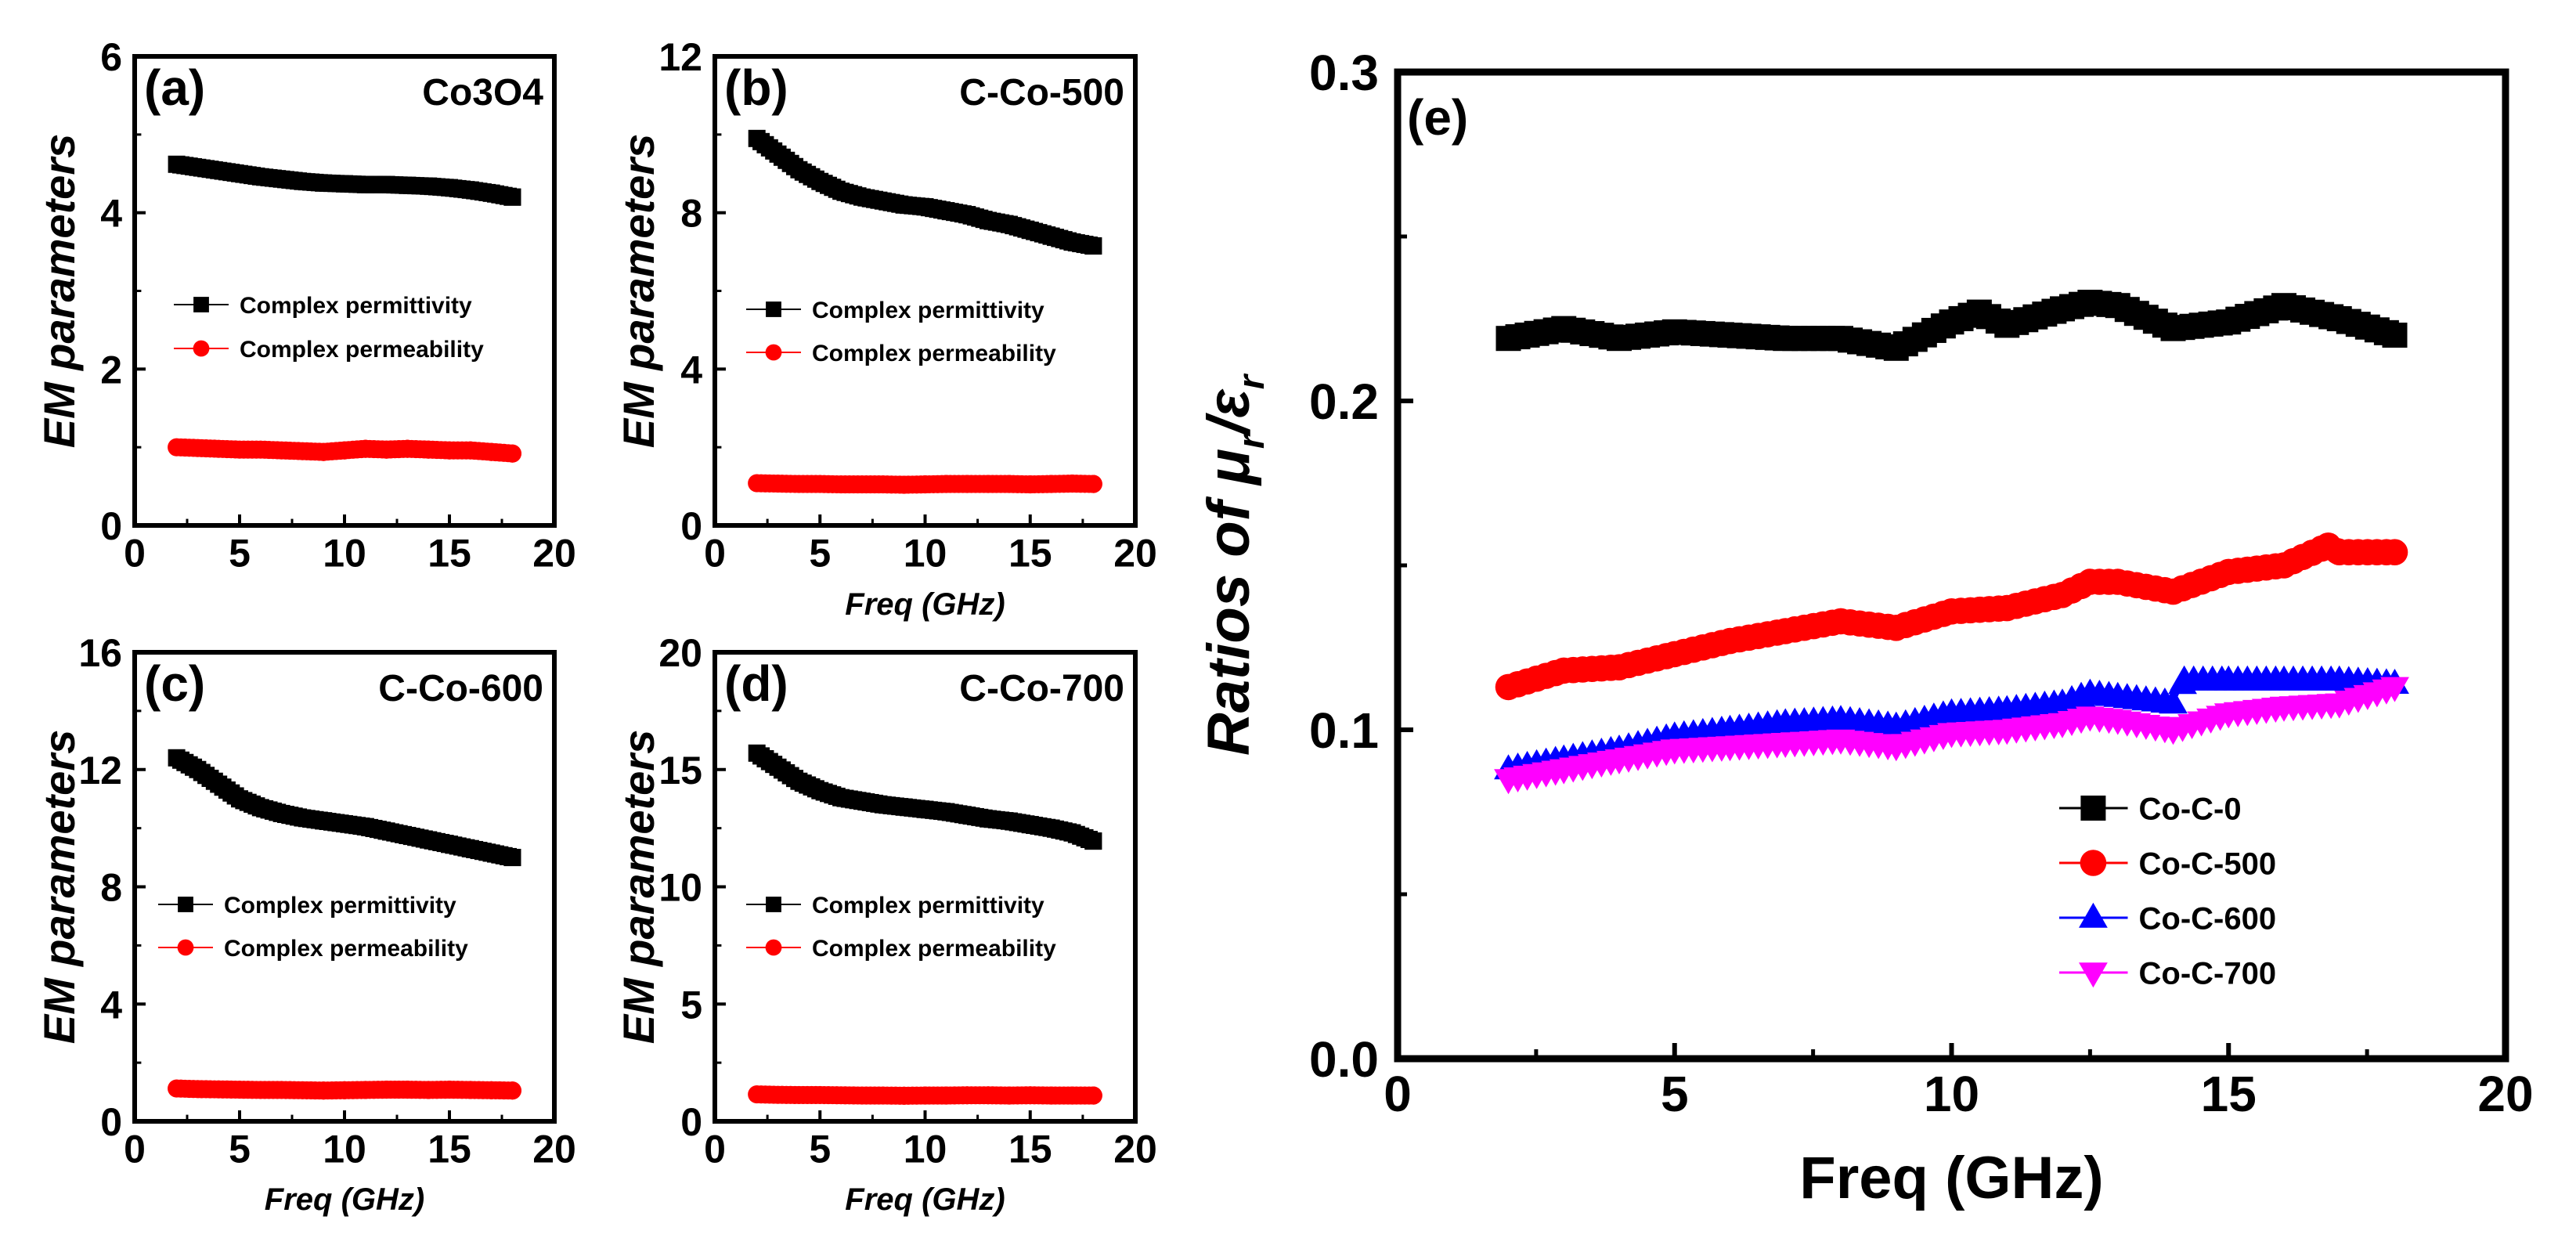 The width and height of the screenshot is (2576, 1238). I want to click on y-tick-label: 16, so click(100, 653).